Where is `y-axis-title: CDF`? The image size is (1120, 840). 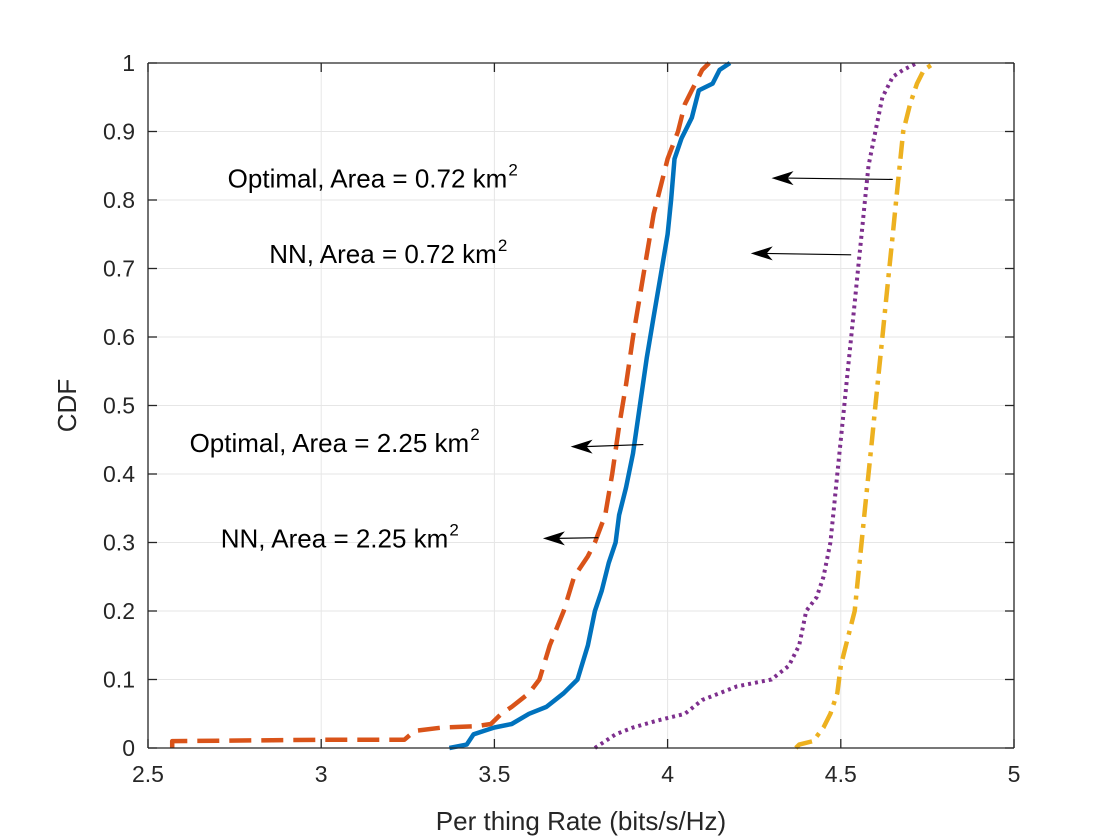 y-axis-title: CDF is located at coordinates (67, 405).